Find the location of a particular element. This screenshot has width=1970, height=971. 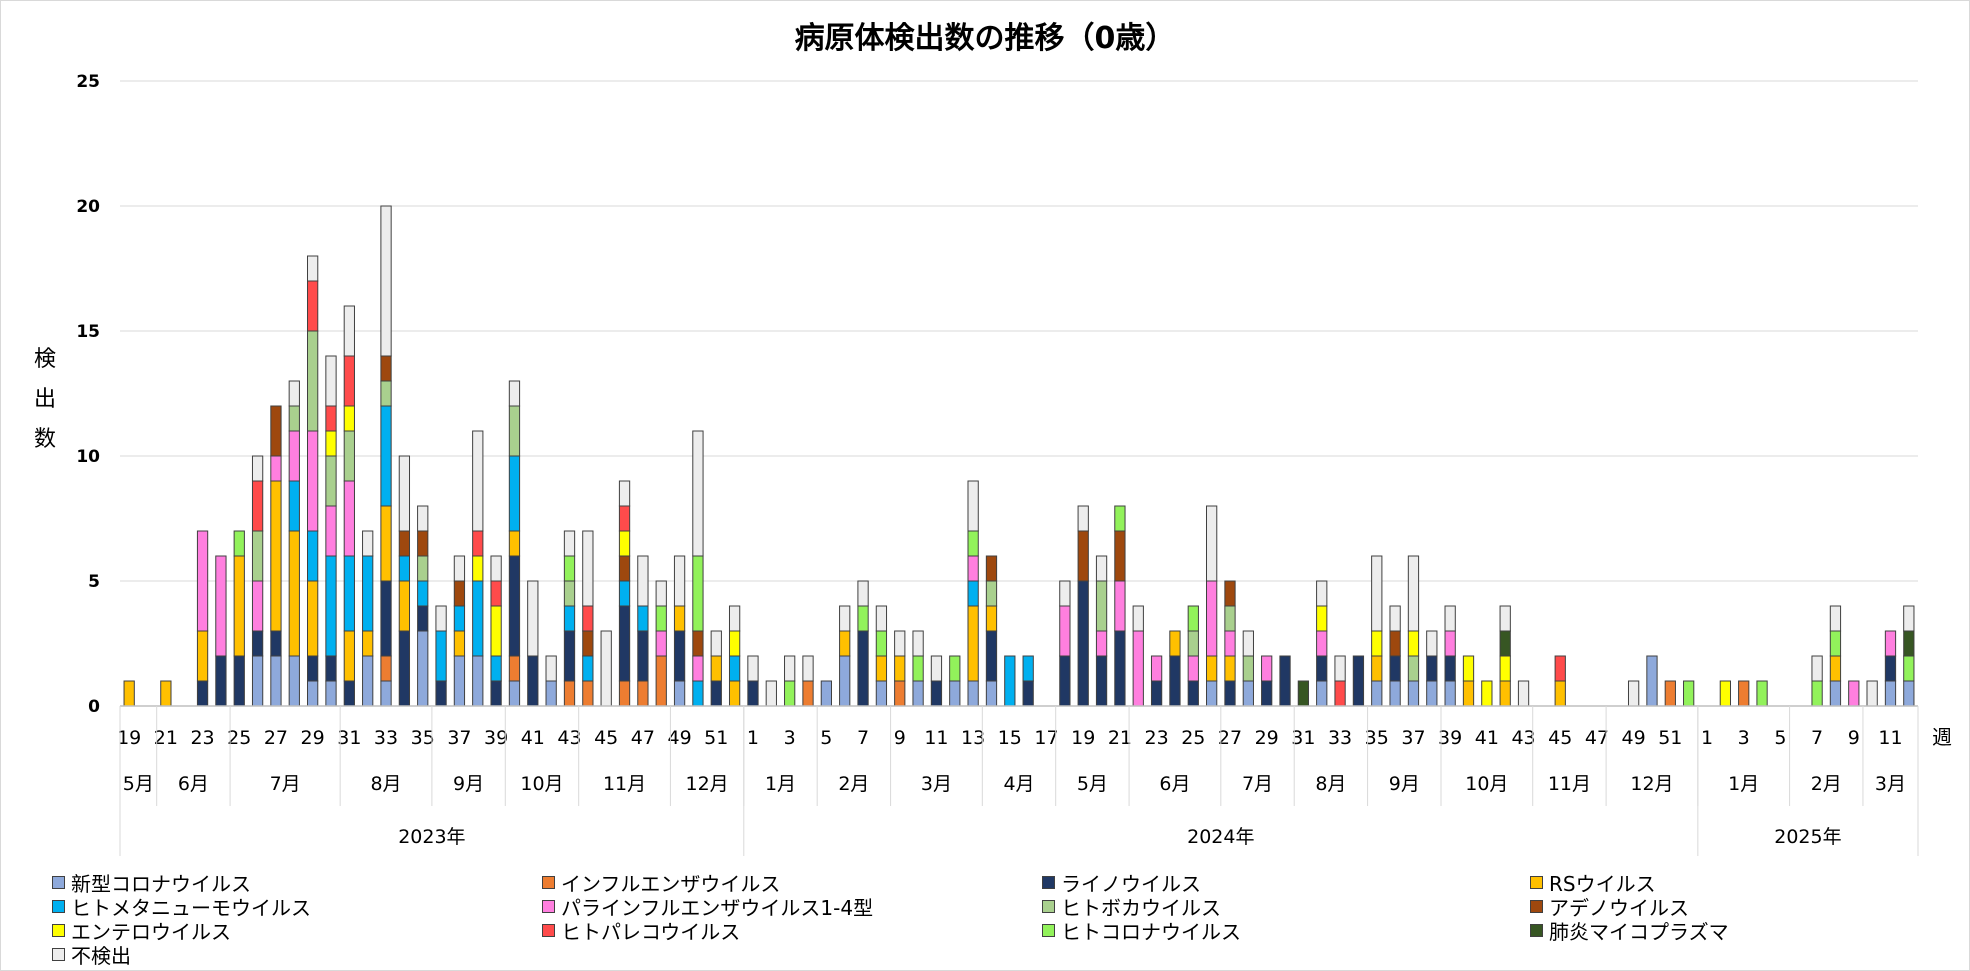

legend-label: ヒトコロナウイルス is located at coordinates (1151, 932).